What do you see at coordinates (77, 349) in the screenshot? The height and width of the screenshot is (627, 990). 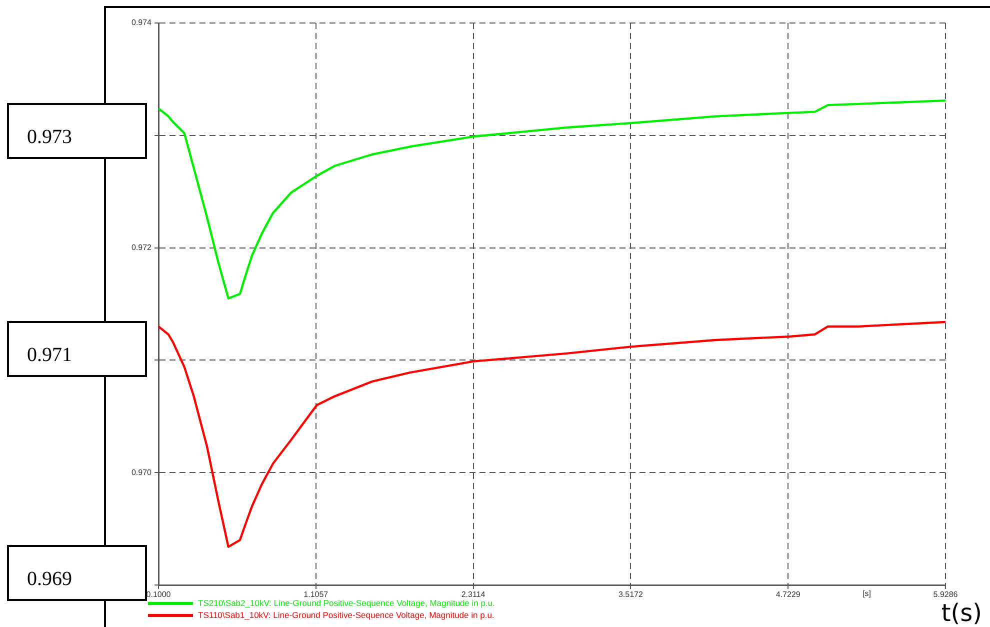 I see `text: 0.971` at bounding box center [77, 349].